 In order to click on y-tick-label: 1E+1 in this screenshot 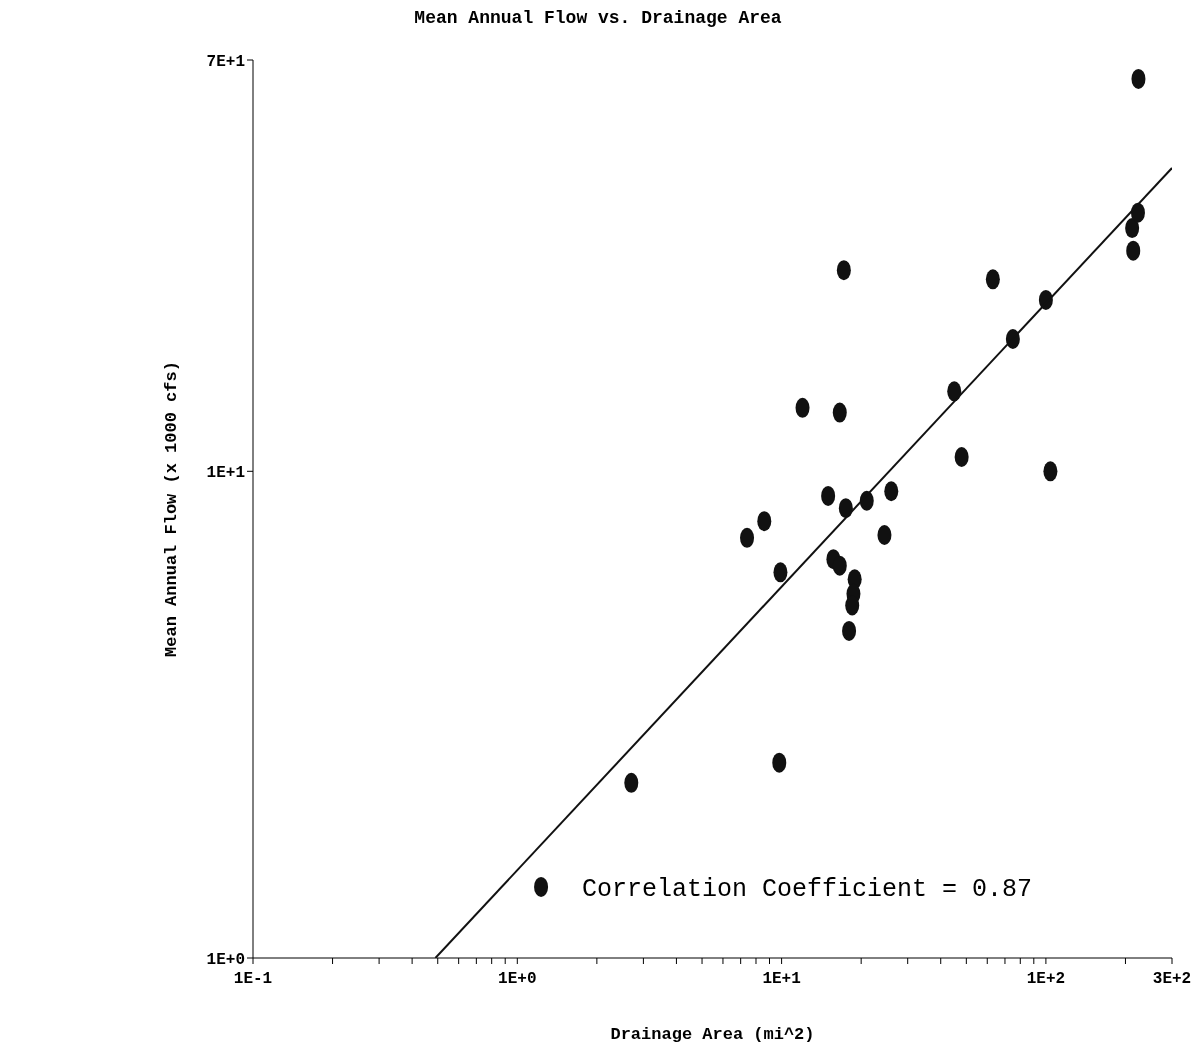, I will do `click(225, 472)`.